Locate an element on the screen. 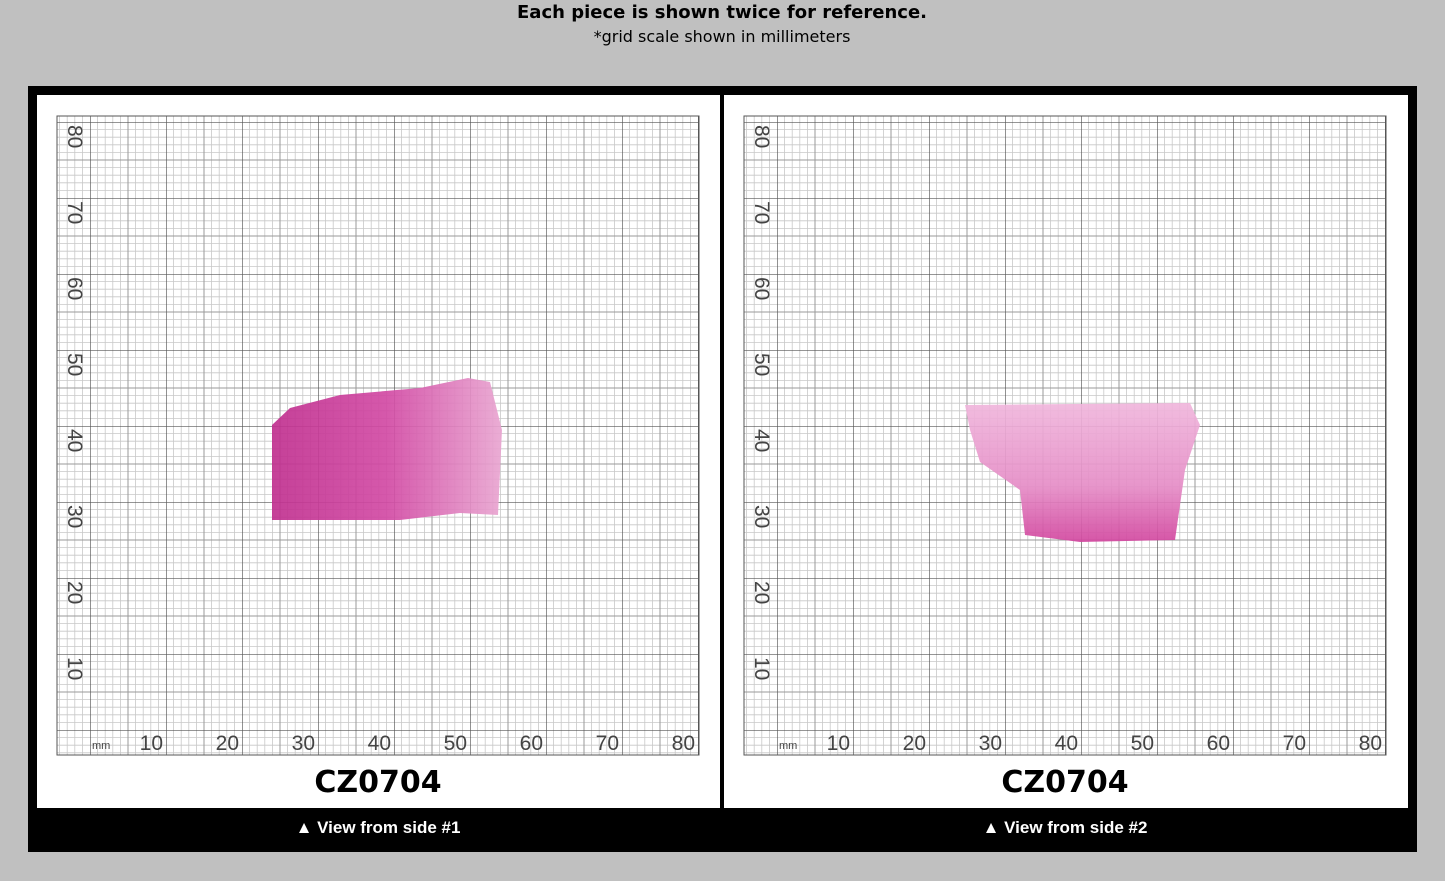 This screenshot has width=1445, height=881. title: Each piece is shown twice for reference. is located at coordinates (722, 12).